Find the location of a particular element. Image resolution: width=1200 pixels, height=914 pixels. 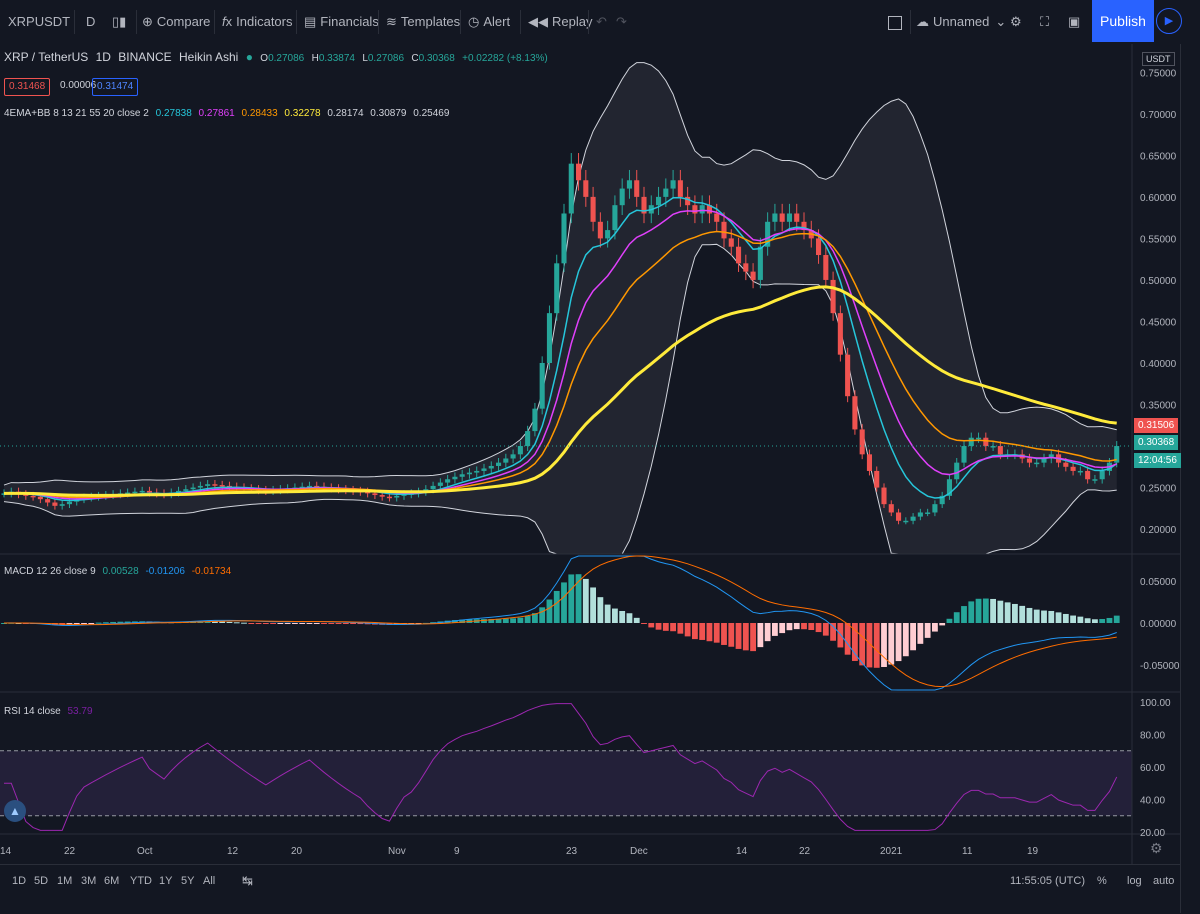

financials-button: ▤ Financials is located at coordinates (341, 22).